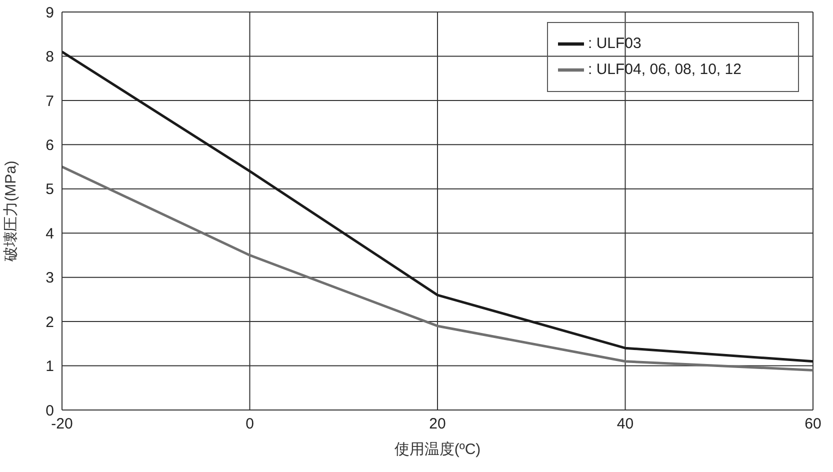 Image resolution: width=833 pixels, height=472 pixels. I want to click on x-axis-title: 使用温度(ºC), so click(437, 449).